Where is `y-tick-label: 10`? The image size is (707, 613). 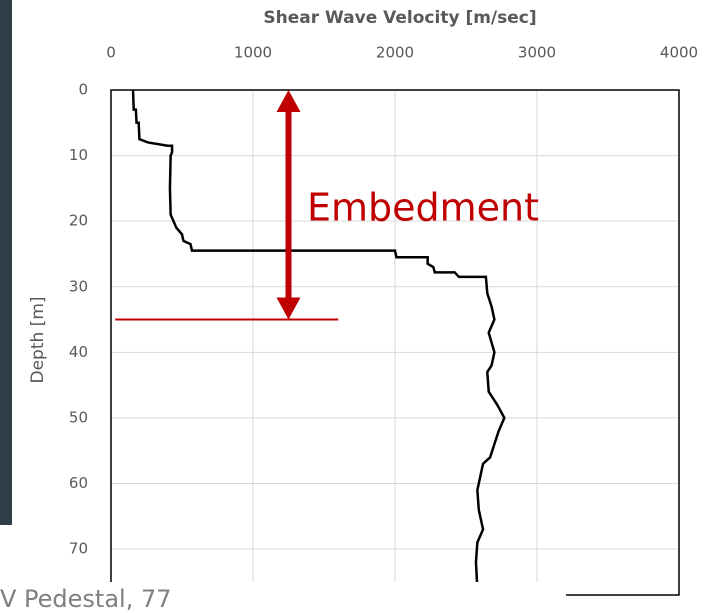
y-tick-label: 10 is located at coordinates (78, 155).